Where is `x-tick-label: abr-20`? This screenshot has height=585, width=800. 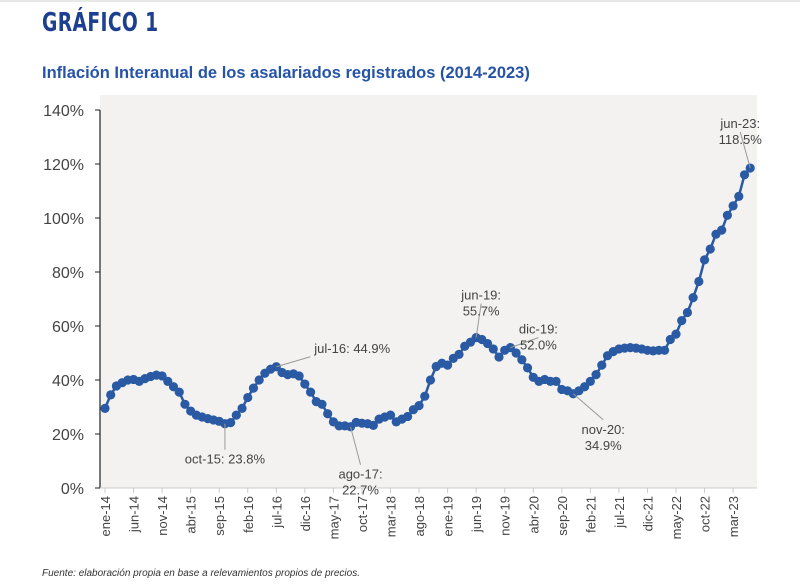 x-tick-label: abr-20 is located at coordinates (533, 515).